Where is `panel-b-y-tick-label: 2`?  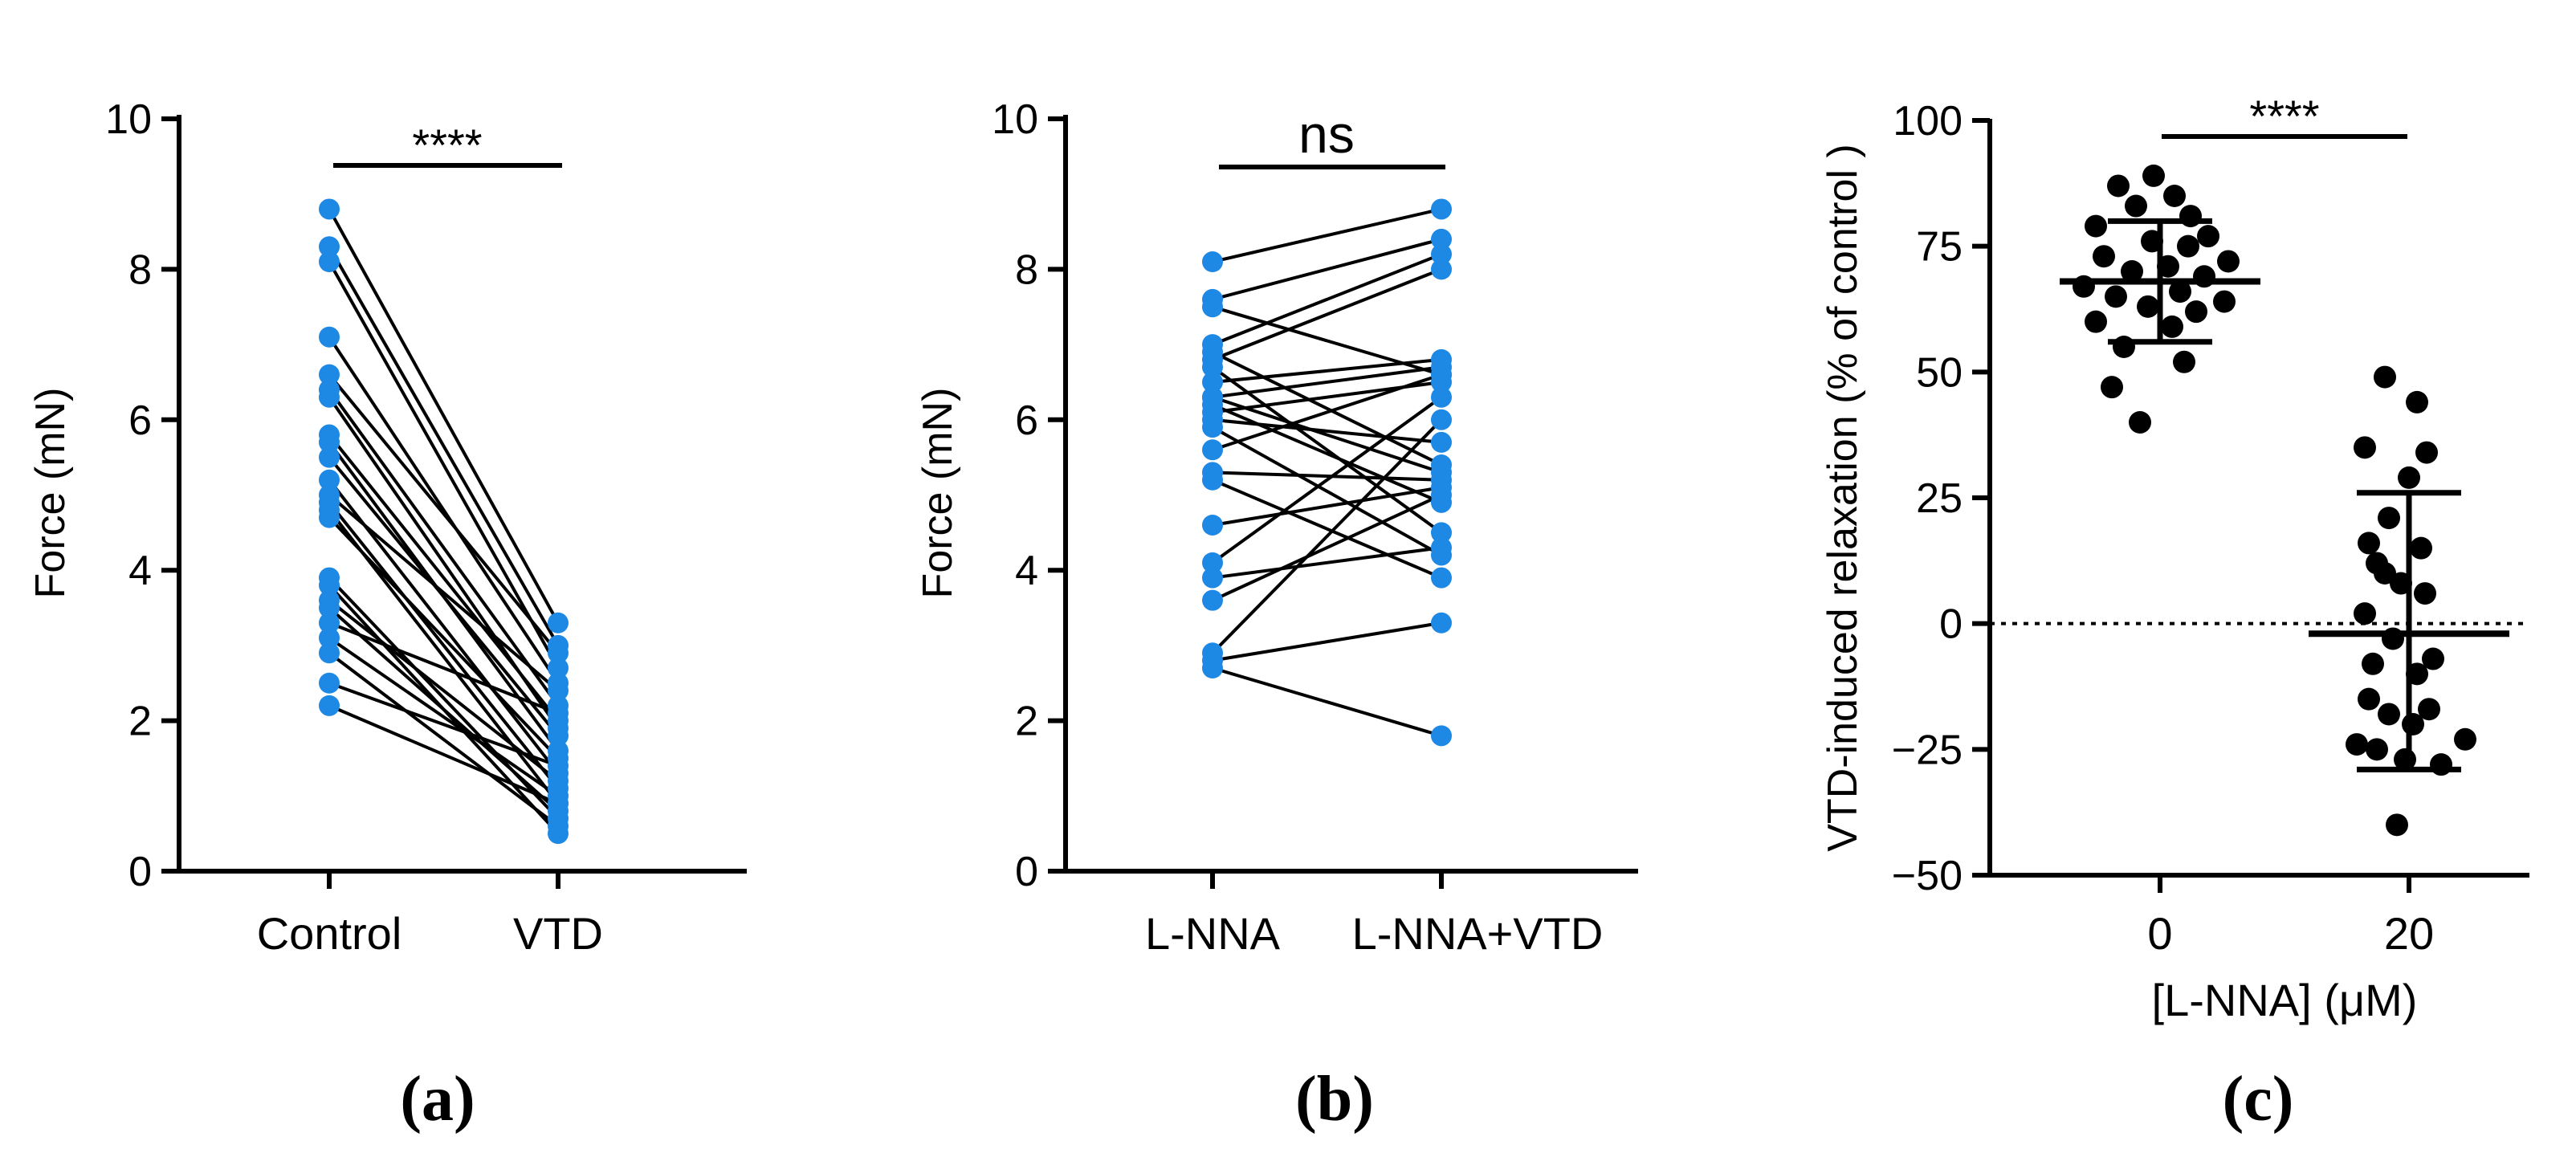
panel-b-y-tick-label: 2 is located at coordinates (1026, 722).